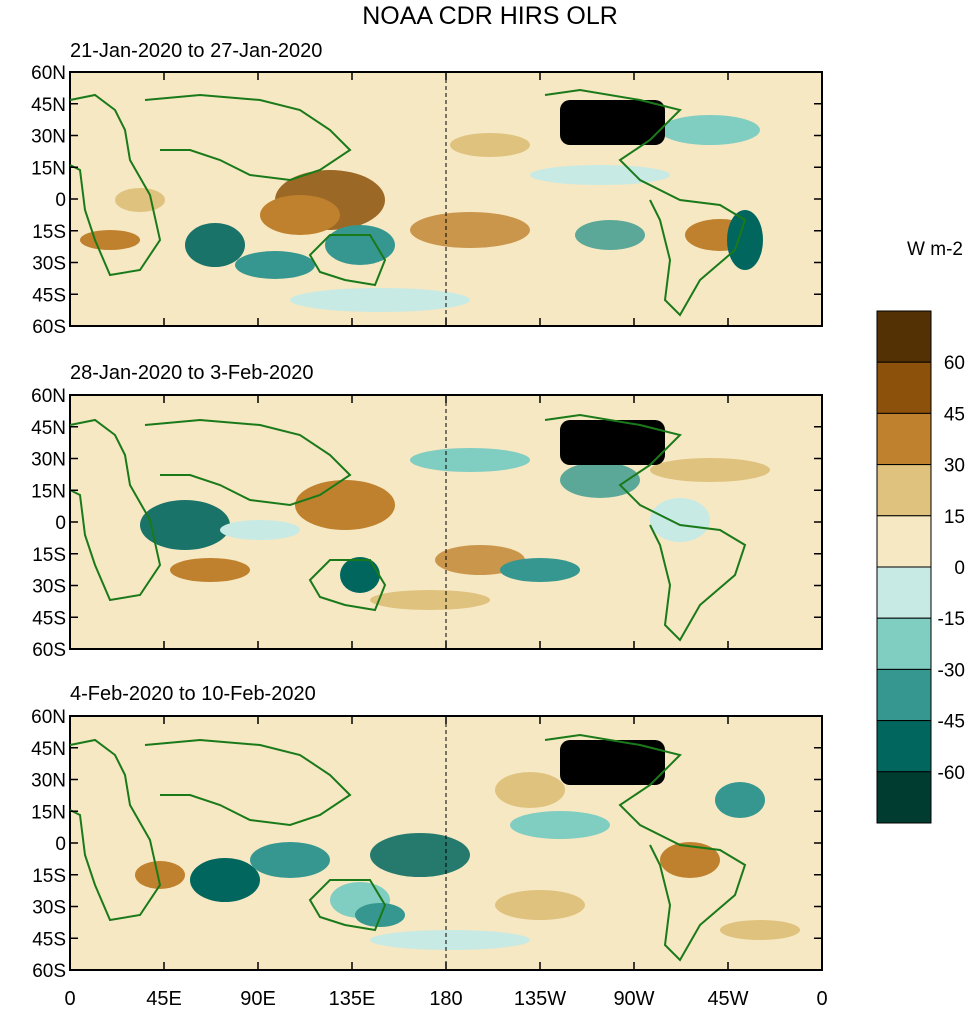 This screenshot has width=980, height=1014. I want to click on colorbar-label: -30, so click(951, 670).